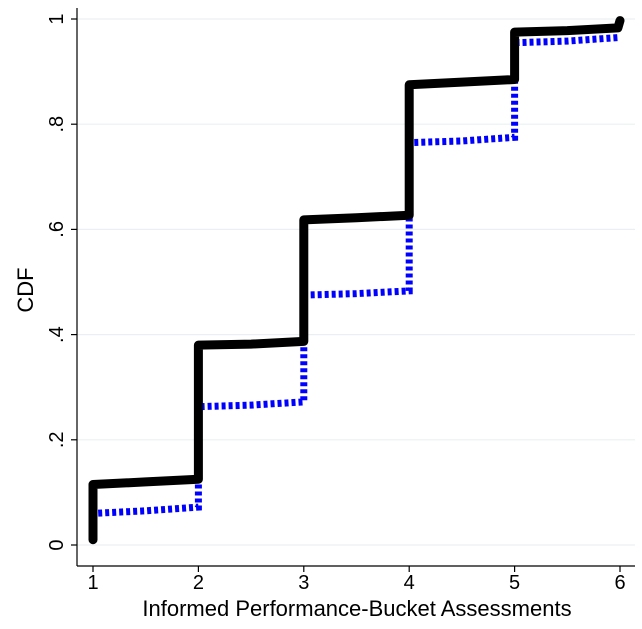 The width and height of the screenshot is (642, 629). Describe the element at coordinates (514, 583) in the screenshot. I see `x-tick-label: 5` at that location.